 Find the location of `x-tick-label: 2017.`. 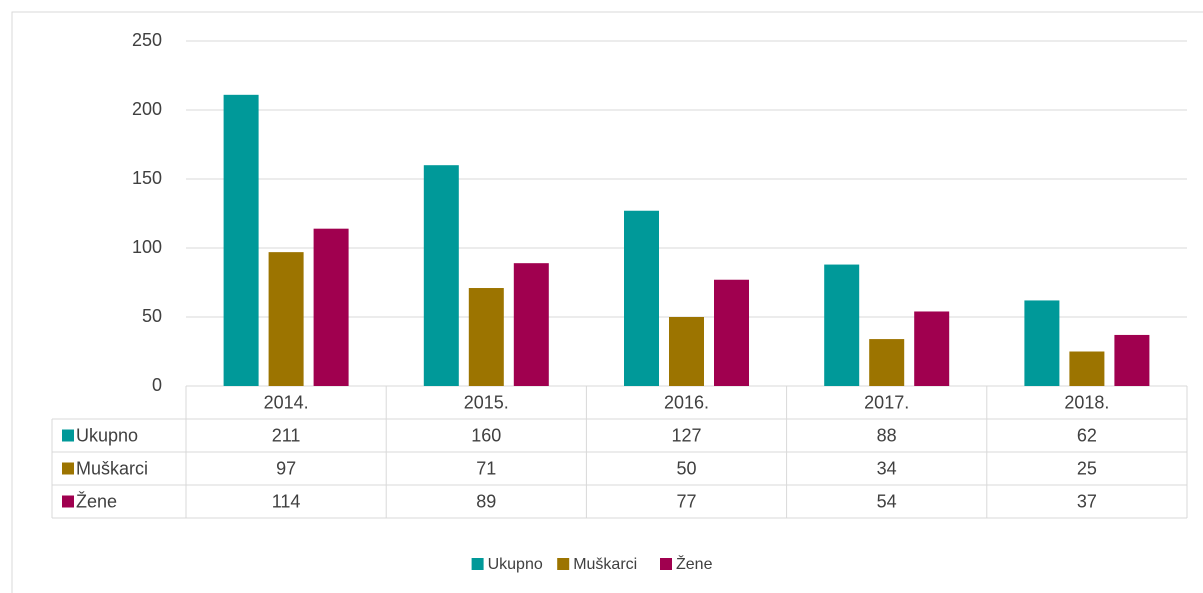

x-tick-label: 2017. is located at coordinates (886, 402).